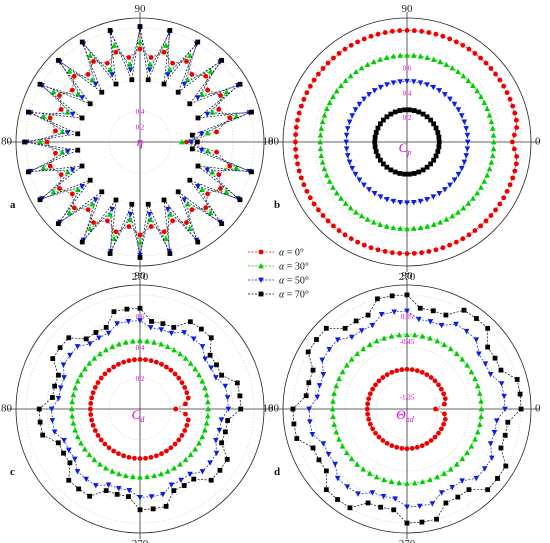 Image resolution: width=550 pixels, height=543 pixels. I want to click on radial-tick-label: 0.2, so click(407, 118).